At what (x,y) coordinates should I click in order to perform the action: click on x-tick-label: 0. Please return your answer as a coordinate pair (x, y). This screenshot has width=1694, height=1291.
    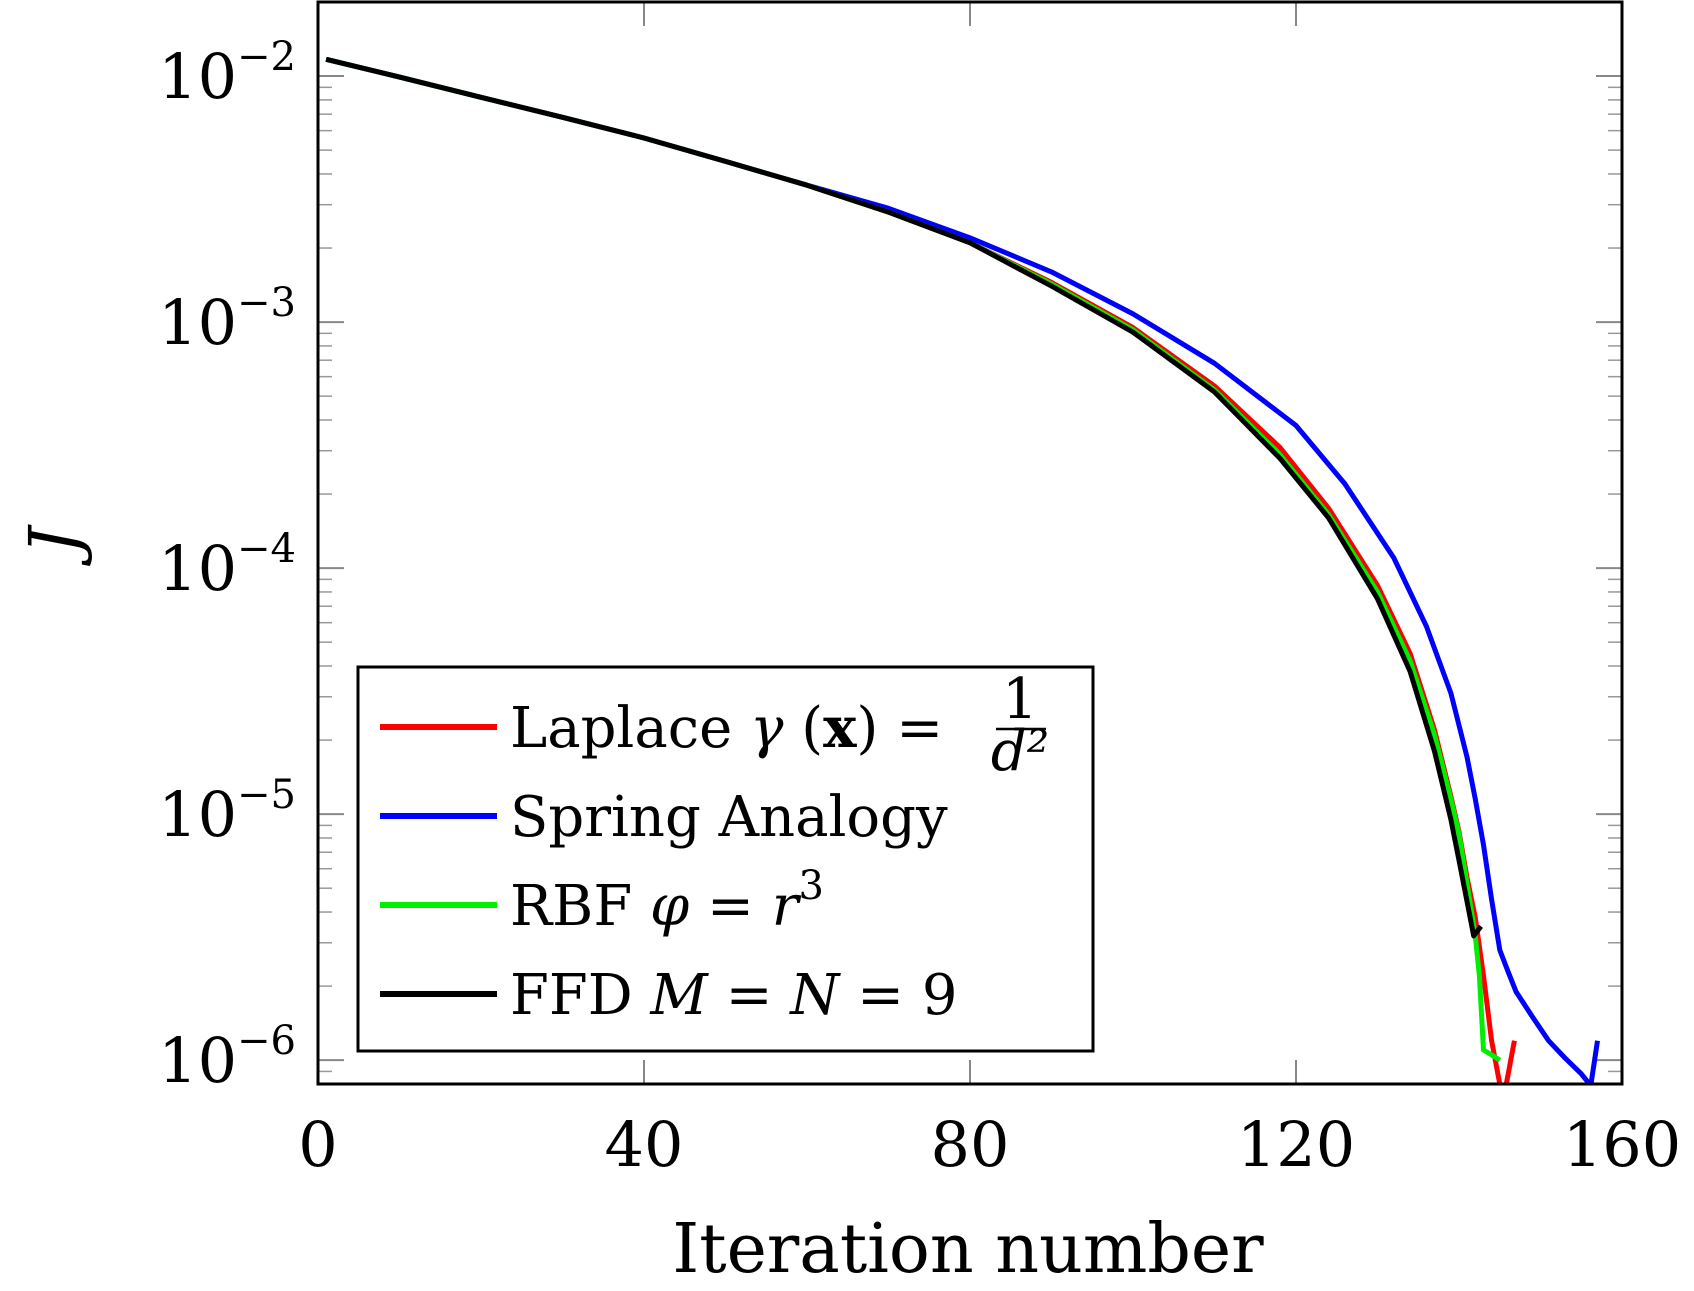
    Looking at the image, I should click on (317, 1144).